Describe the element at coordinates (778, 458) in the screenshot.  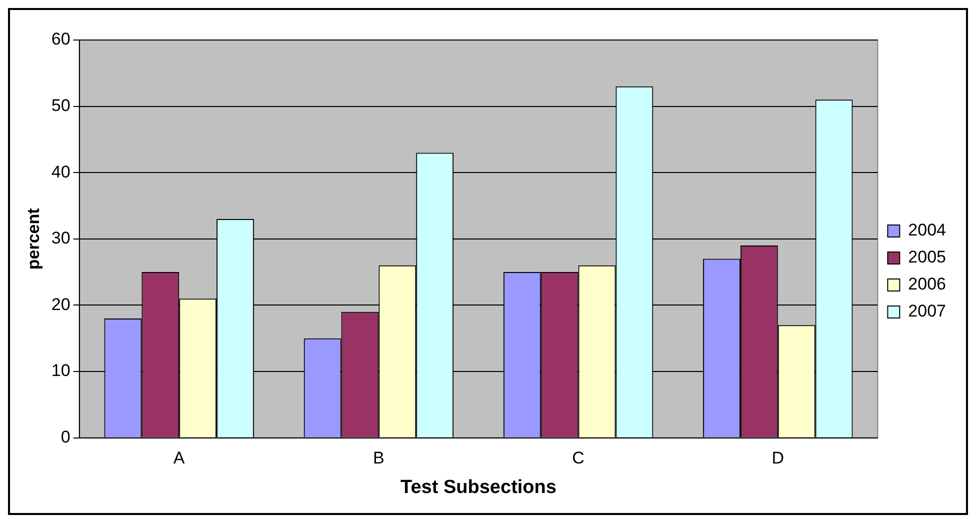
I see `x-tick-label: D` at that location.